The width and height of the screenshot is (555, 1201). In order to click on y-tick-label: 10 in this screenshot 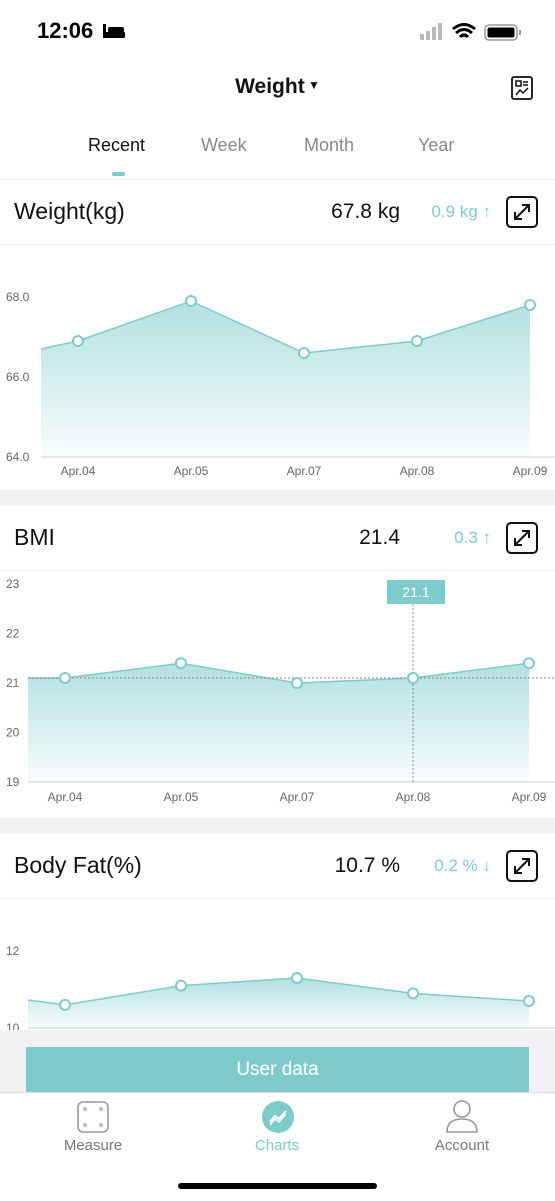, I will do `click(13, 1025)`.